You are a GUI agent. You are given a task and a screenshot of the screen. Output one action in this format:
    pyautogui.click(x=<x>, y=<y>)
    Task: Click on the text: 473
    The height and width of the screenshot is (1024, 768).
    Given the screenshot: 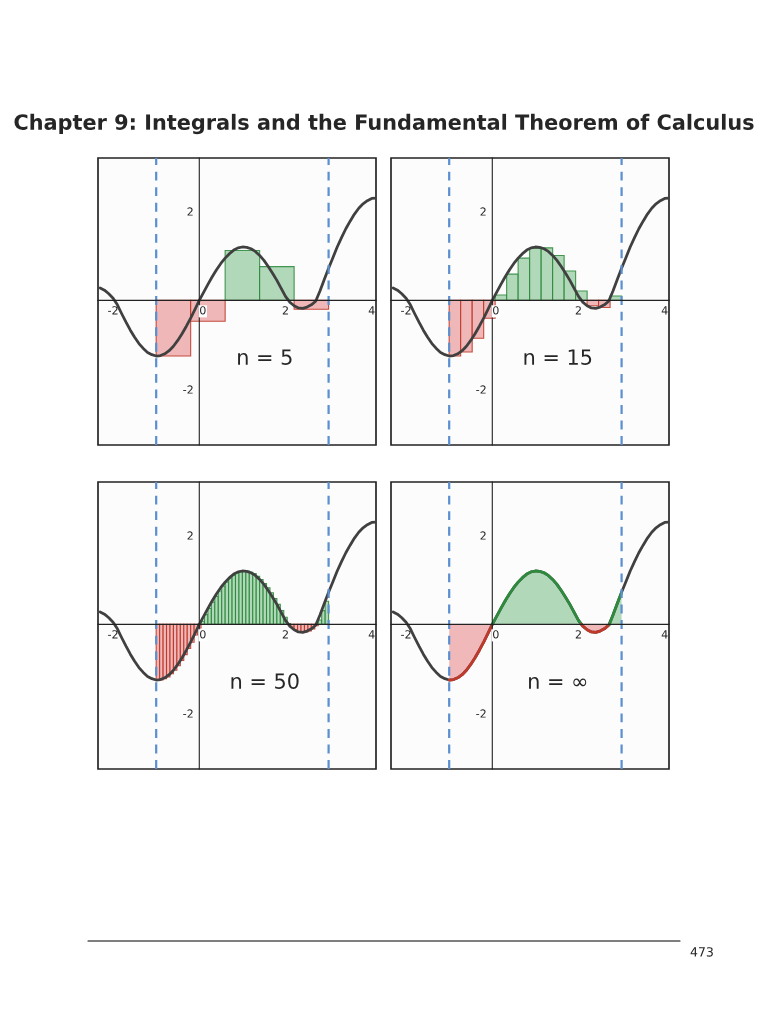 What is the action you would take?
    pyautogui.click(x=701, y=952)
    